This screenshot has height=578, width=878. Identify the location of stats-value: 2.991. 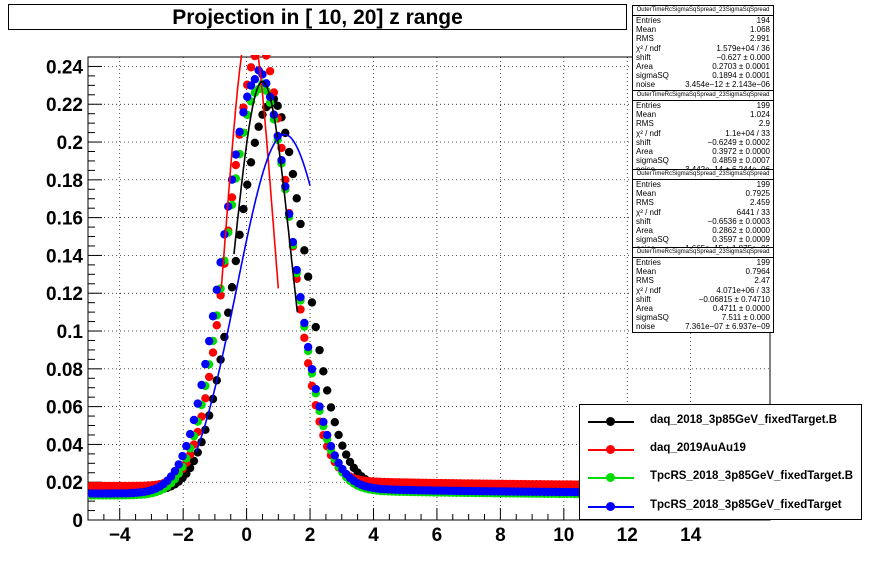
(759, 39).